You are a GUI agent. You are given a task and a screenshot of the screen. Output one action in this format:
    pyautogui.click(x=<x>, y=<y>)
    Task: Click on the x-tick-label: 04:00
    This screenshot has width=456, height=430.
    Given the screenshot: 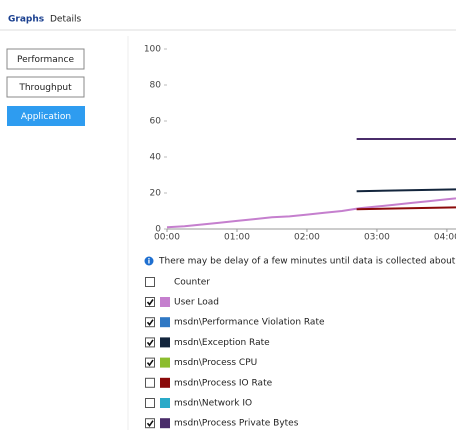 What is the action you would take?
    pyautogui.click(x=445, y=238)
    